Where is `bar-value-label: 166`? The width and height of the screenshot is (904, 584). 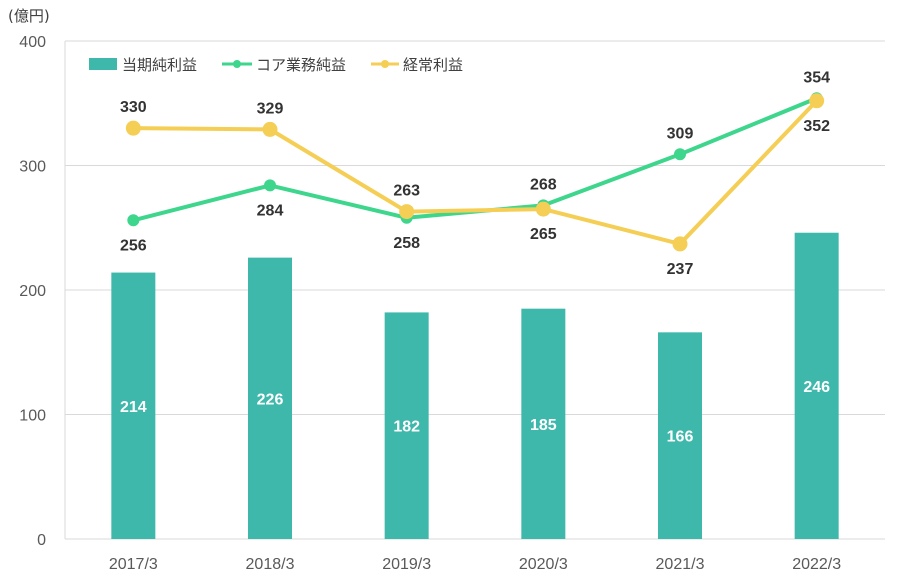 bar-value-label: 166 is located at coordinates (680, 437).